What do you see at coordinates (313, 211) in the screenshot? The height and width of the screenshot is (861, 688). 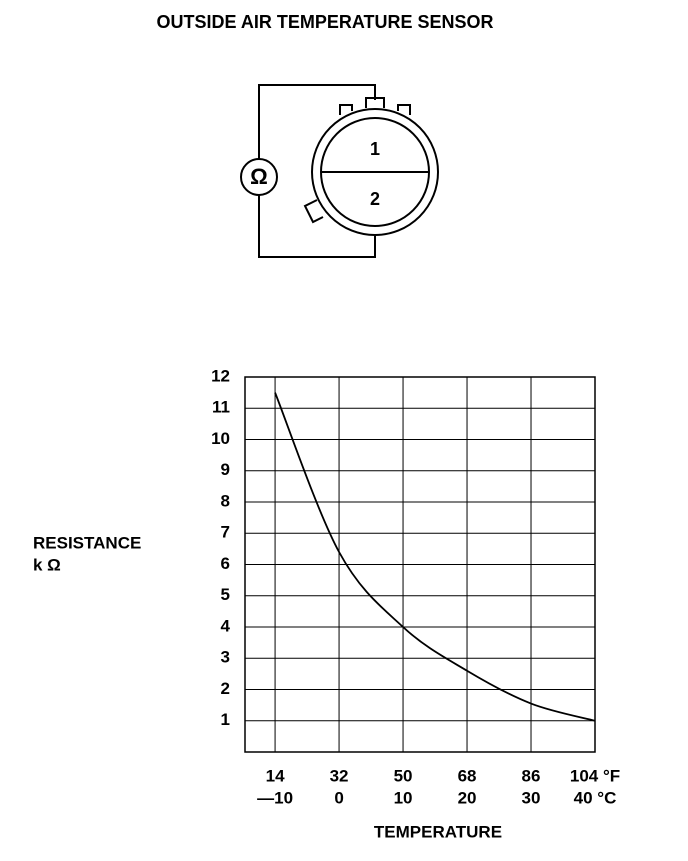 I see `latch` at bounding box center [313, 211].